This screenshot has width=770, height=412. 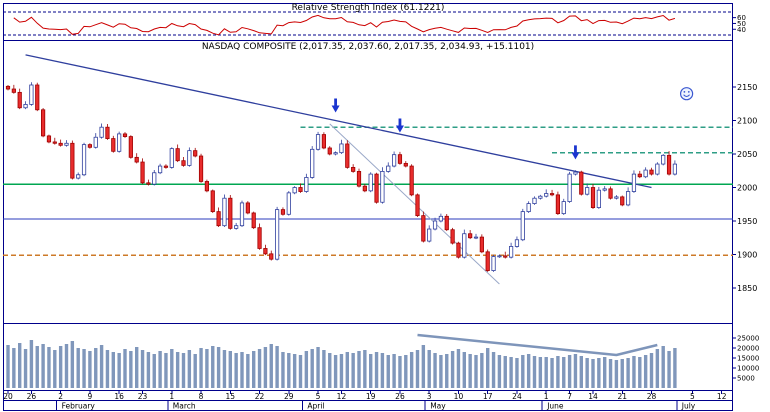 I want to click on smiley-annotation, so click(x=686, y=94).